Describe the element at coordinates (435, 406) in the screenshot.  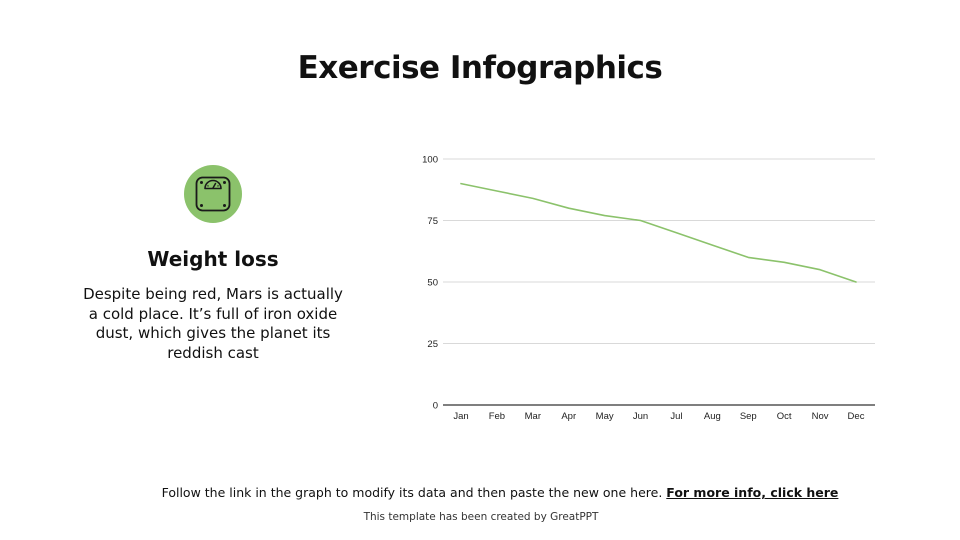
I see `y-tick-label: 0` at that location.